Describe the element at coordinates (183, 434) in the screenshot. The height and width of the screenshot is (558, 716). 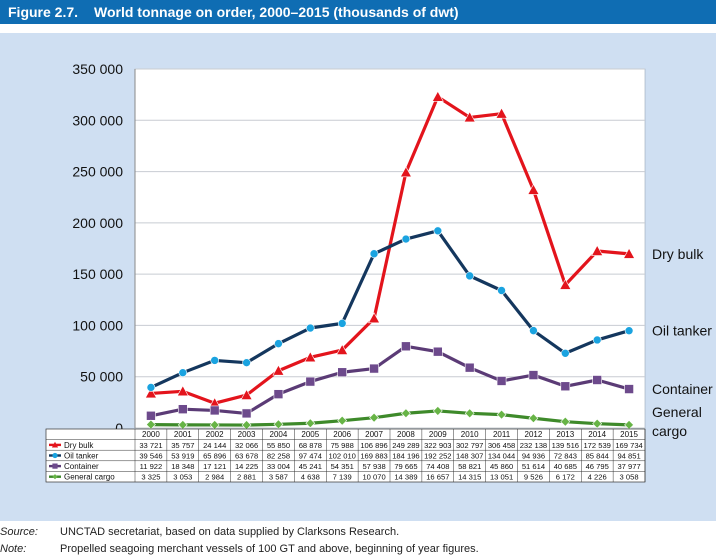
I see `x-tick-label: 2001` at that location.